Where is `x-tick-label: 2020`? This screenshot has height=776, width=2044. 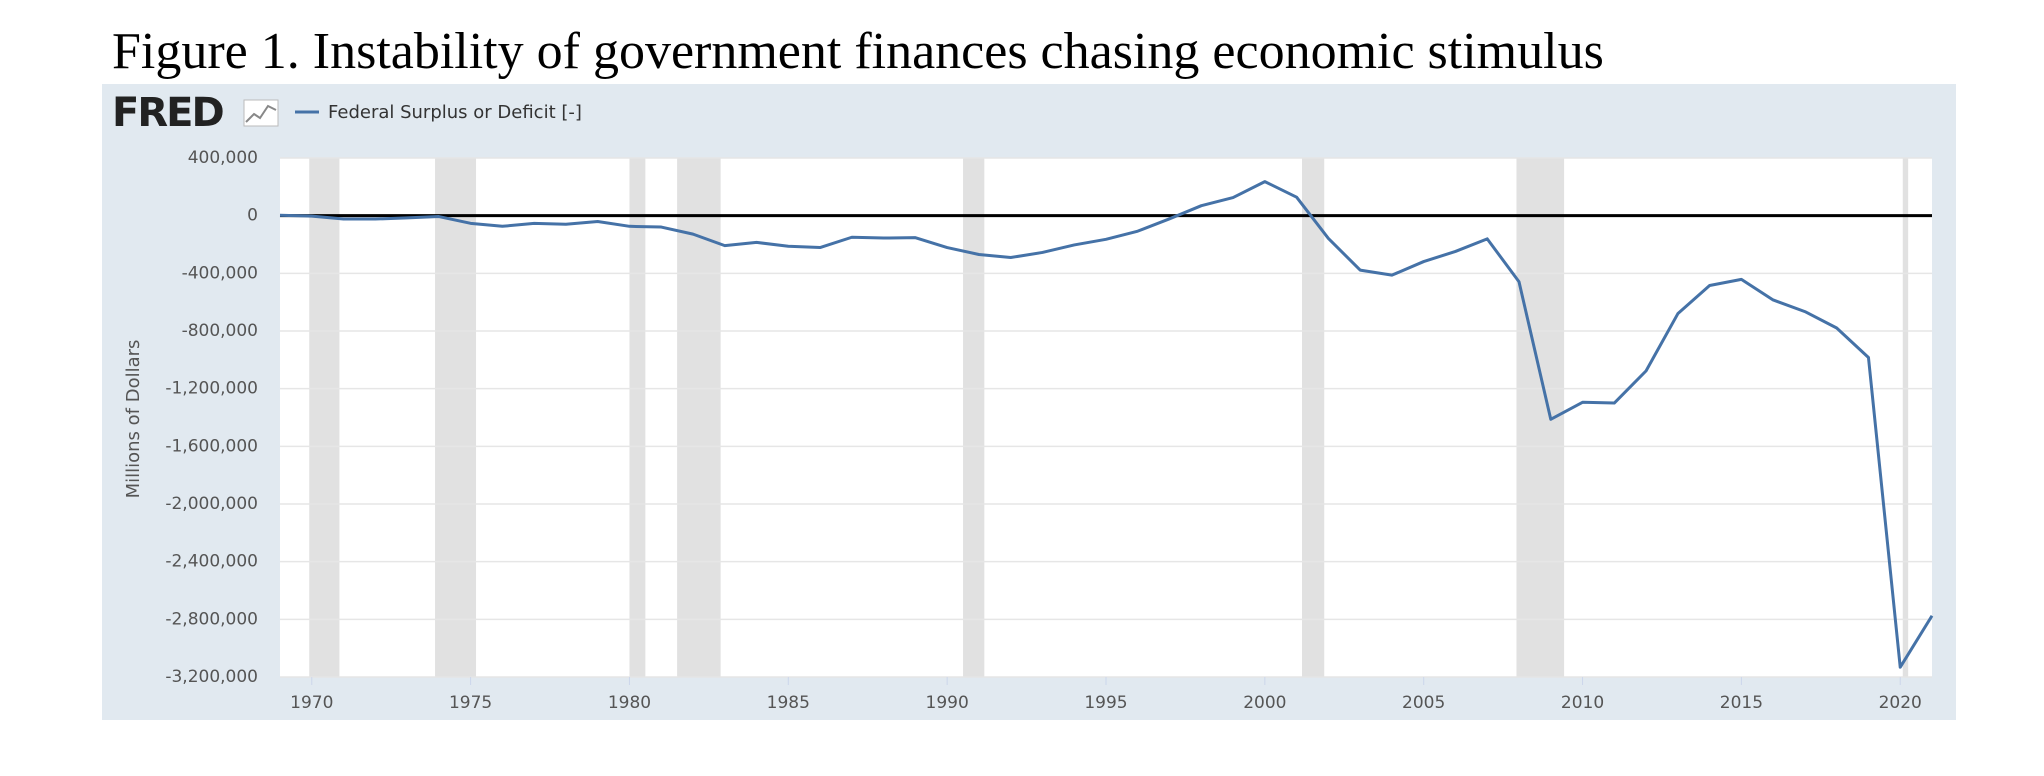 x-tick-label: 2020 is located at coordinates (1900, 703).